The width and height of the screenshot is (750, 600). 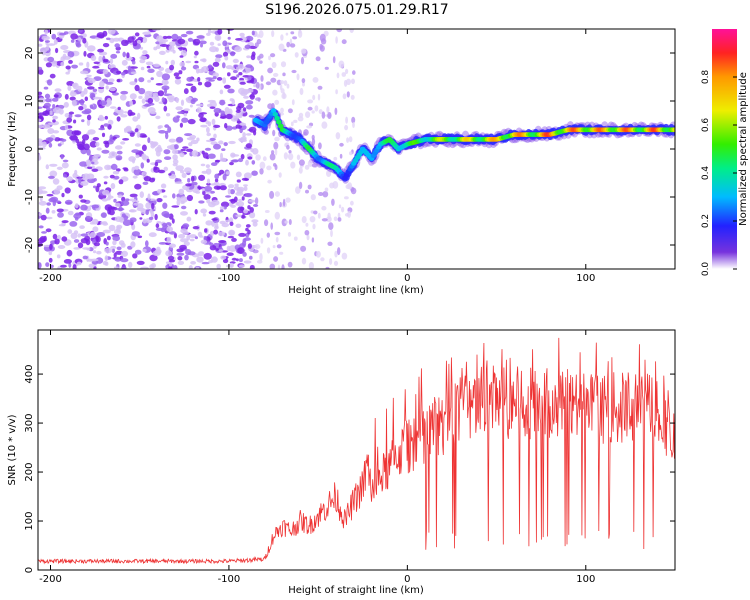 What do you see at coordinates (29, 149) in the screenshot?
I see `y-tick-label: 0` at bounding box center [29, 149].